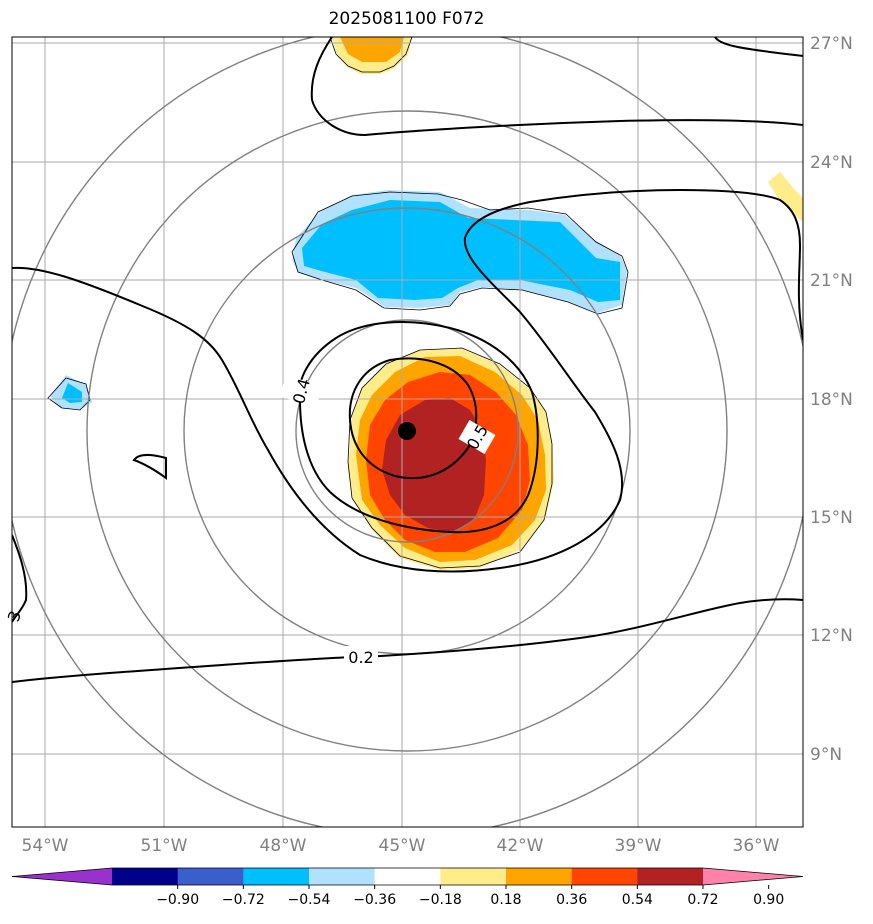  I want to click on colorbar-tick-label: 0.54, so click(637, 900).